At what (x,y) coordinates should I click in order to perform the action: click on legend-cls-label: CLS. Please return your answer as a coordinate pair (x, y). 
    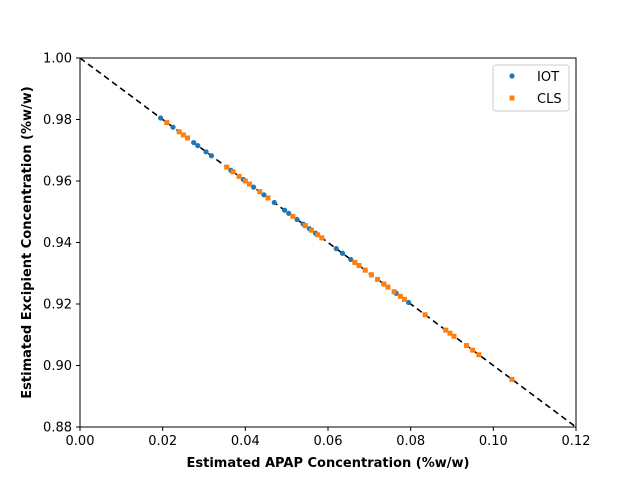
    Looking at the image, I should click on (549, 99).